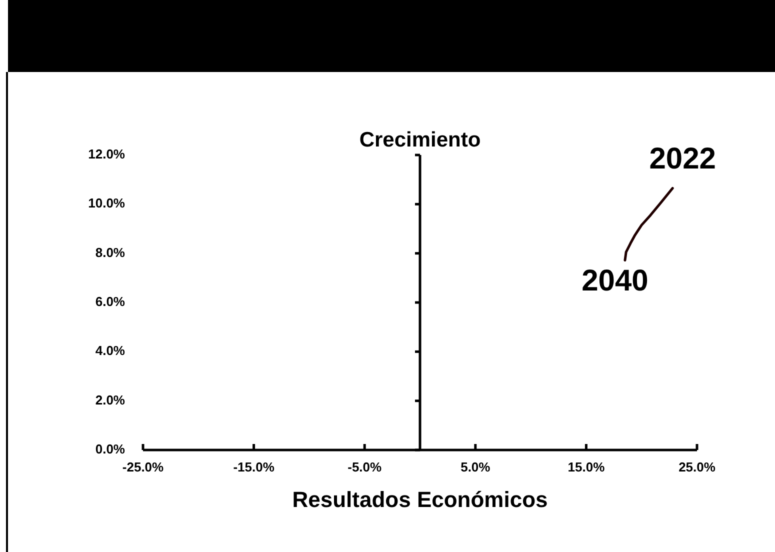 This screenshot has height=552, width=775. I want to click on y-axis-title: Crecimiento, so click(420, 140).